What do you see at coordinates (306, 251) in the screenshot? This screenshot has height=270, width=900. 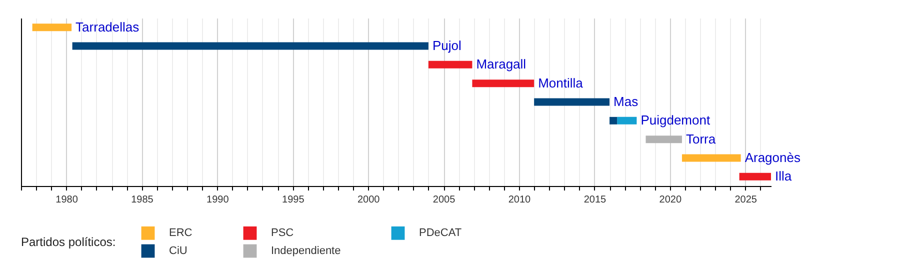 I see `legend-label: Independiente` at bounding box center [306, 251].